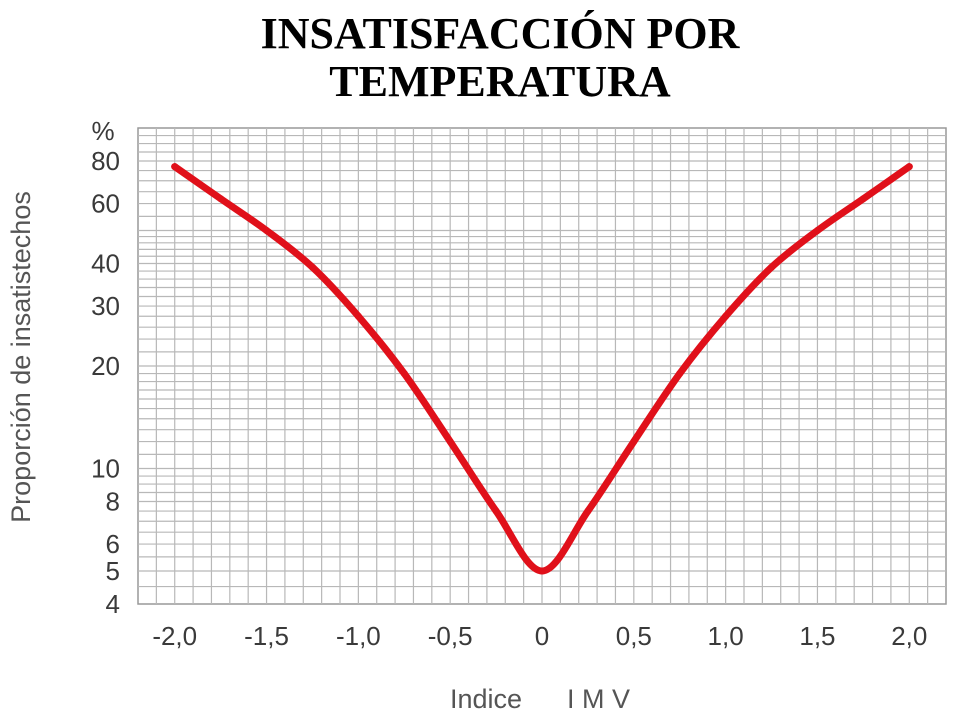 This screenshot has height=720, width=960. Describe the element at coordinates (500, 33) in the screenshot. I see `chart-title-line-1: INSATISFACCIÓN POR` at that location.